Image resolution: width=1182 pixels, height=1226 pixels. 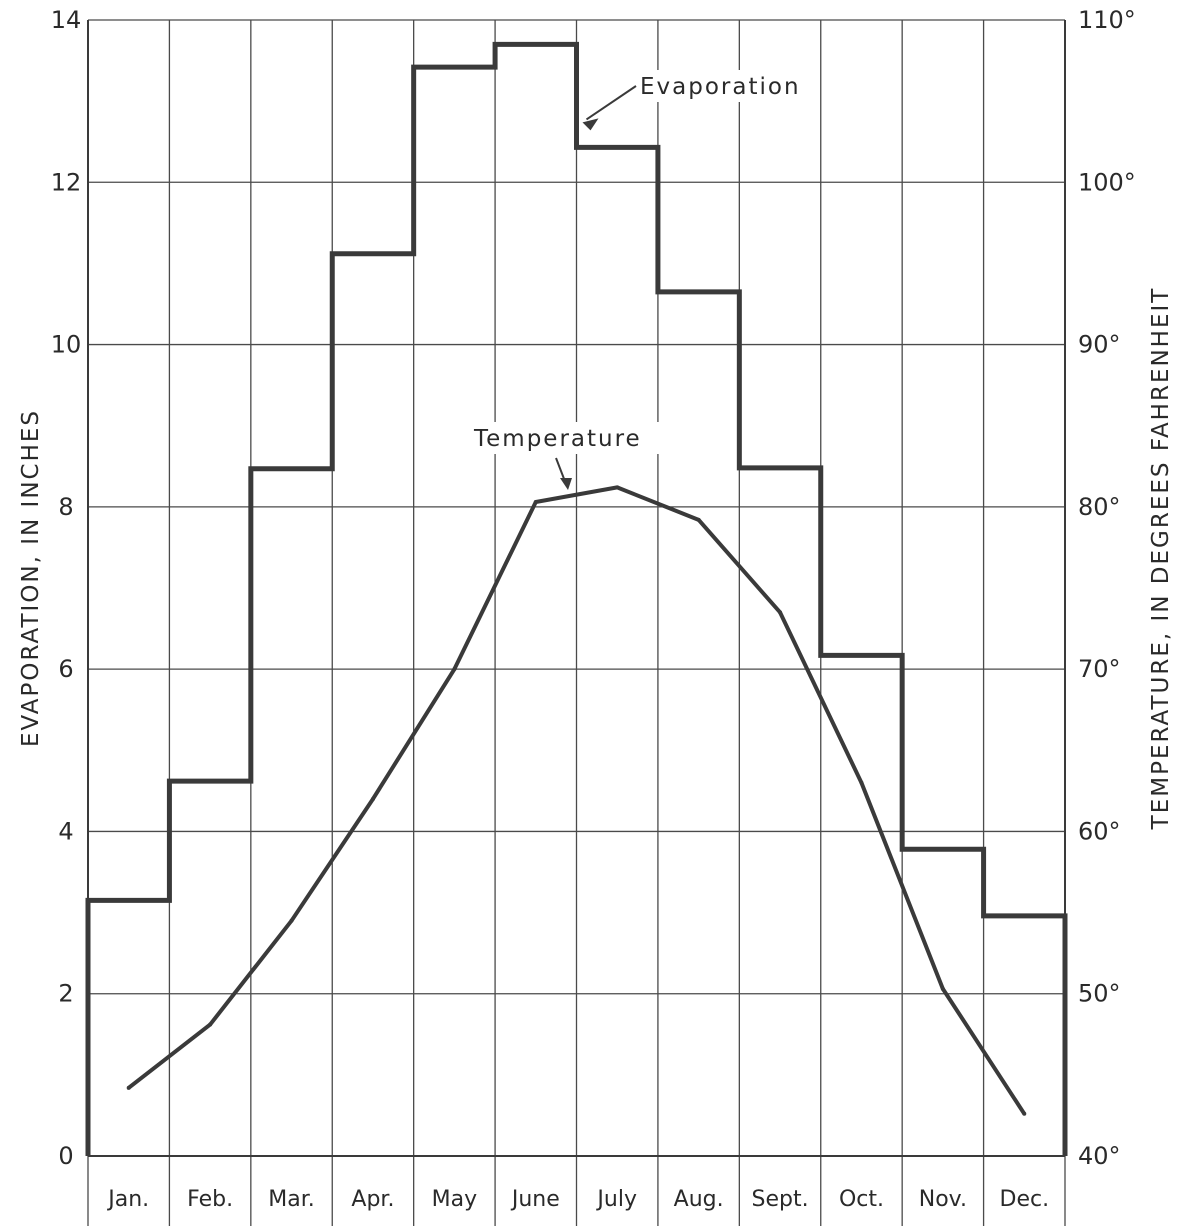 What do you see at coordinates (31, 578) in the screenshot?
I see `left-axis-title: EVAPORATION, IN INCHES` at bounding box center [31, 578].